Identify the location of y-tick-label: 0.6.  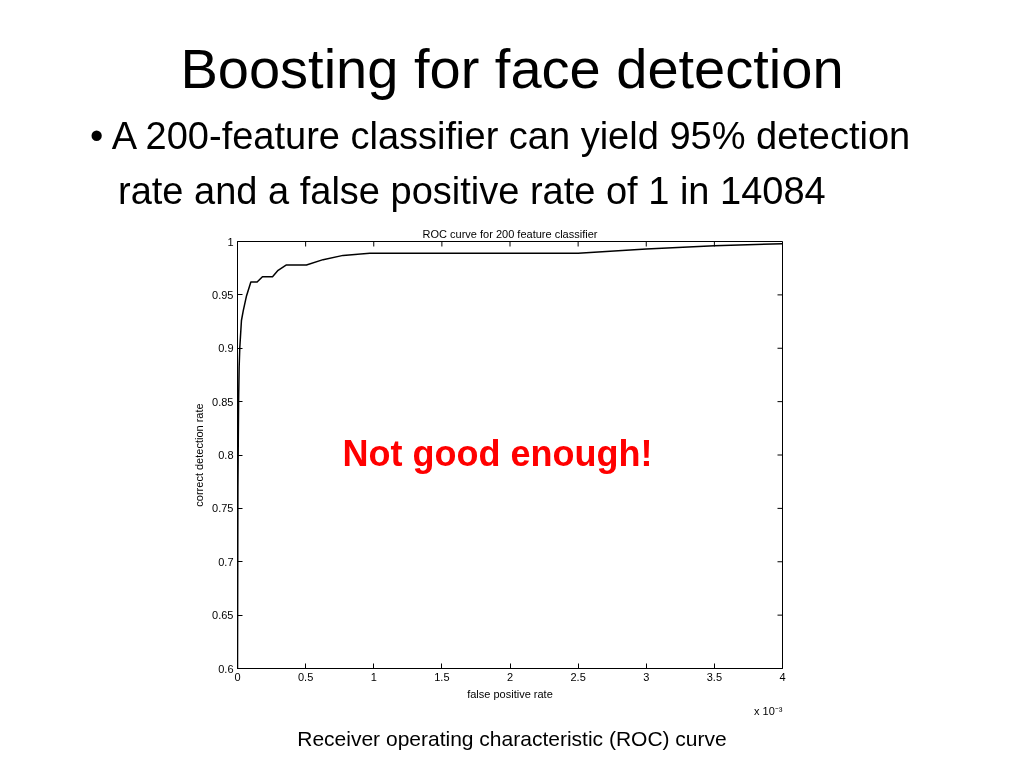
(226, 668).